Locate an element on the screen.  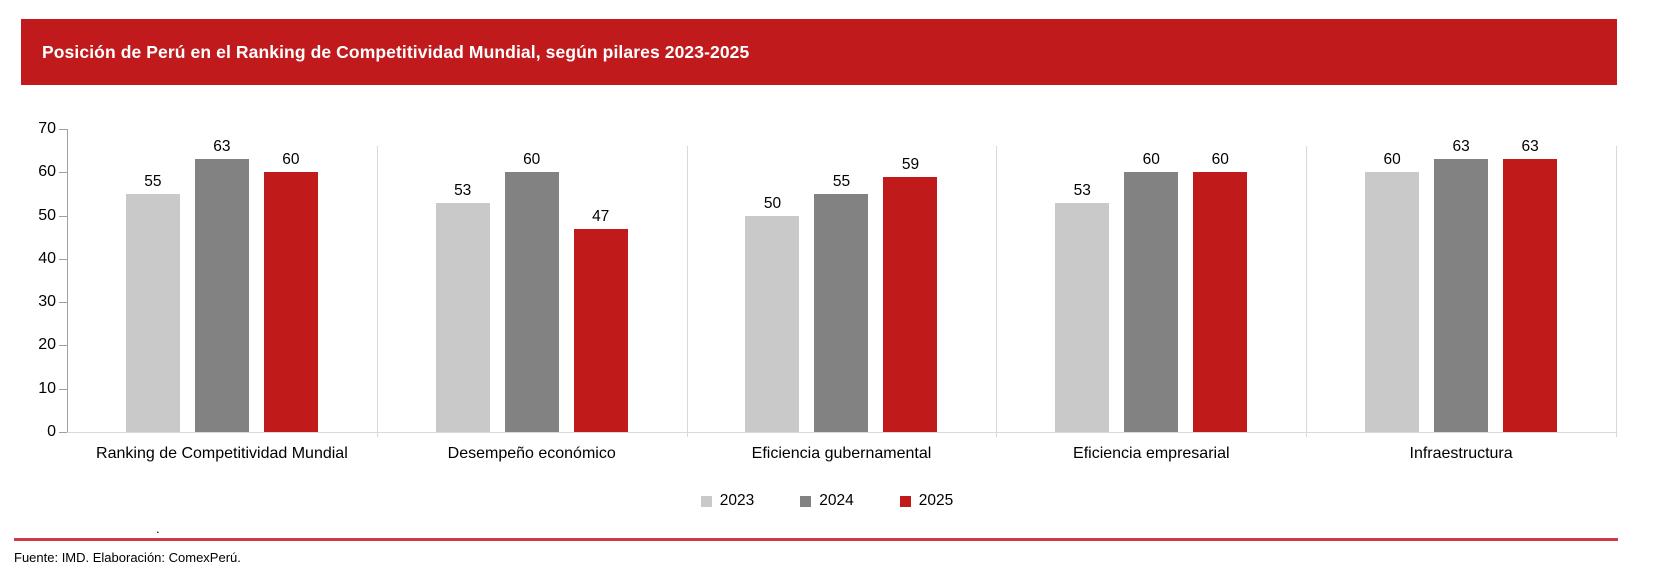
y-tick-label: 10 is located at coordinates (47, 388).